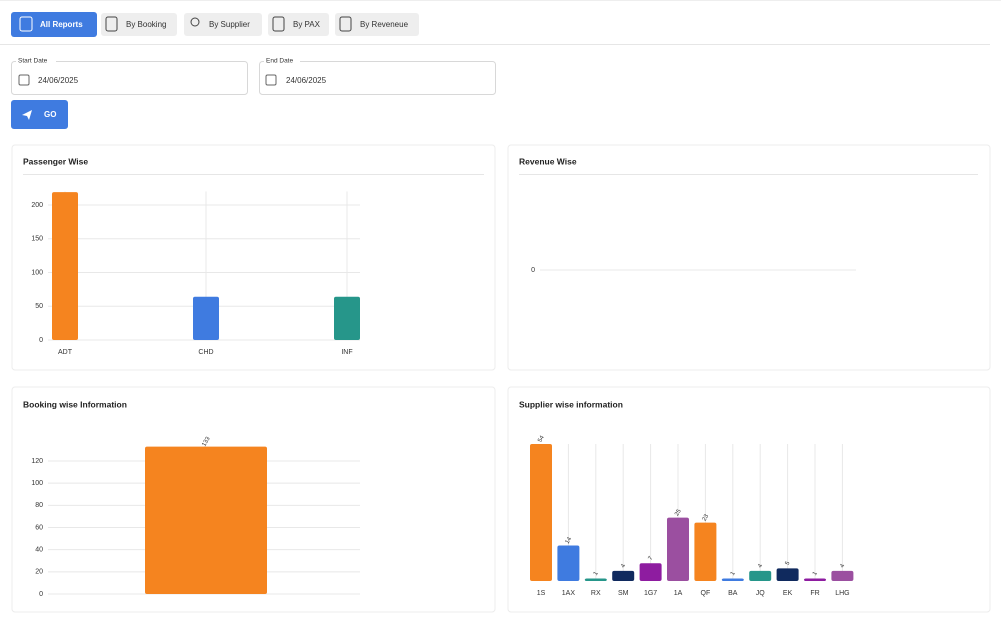  What do you see at coordinates (37, 239) in the screenshot?
I see `y-tick-label: 150` at bounding box center [37, 239].